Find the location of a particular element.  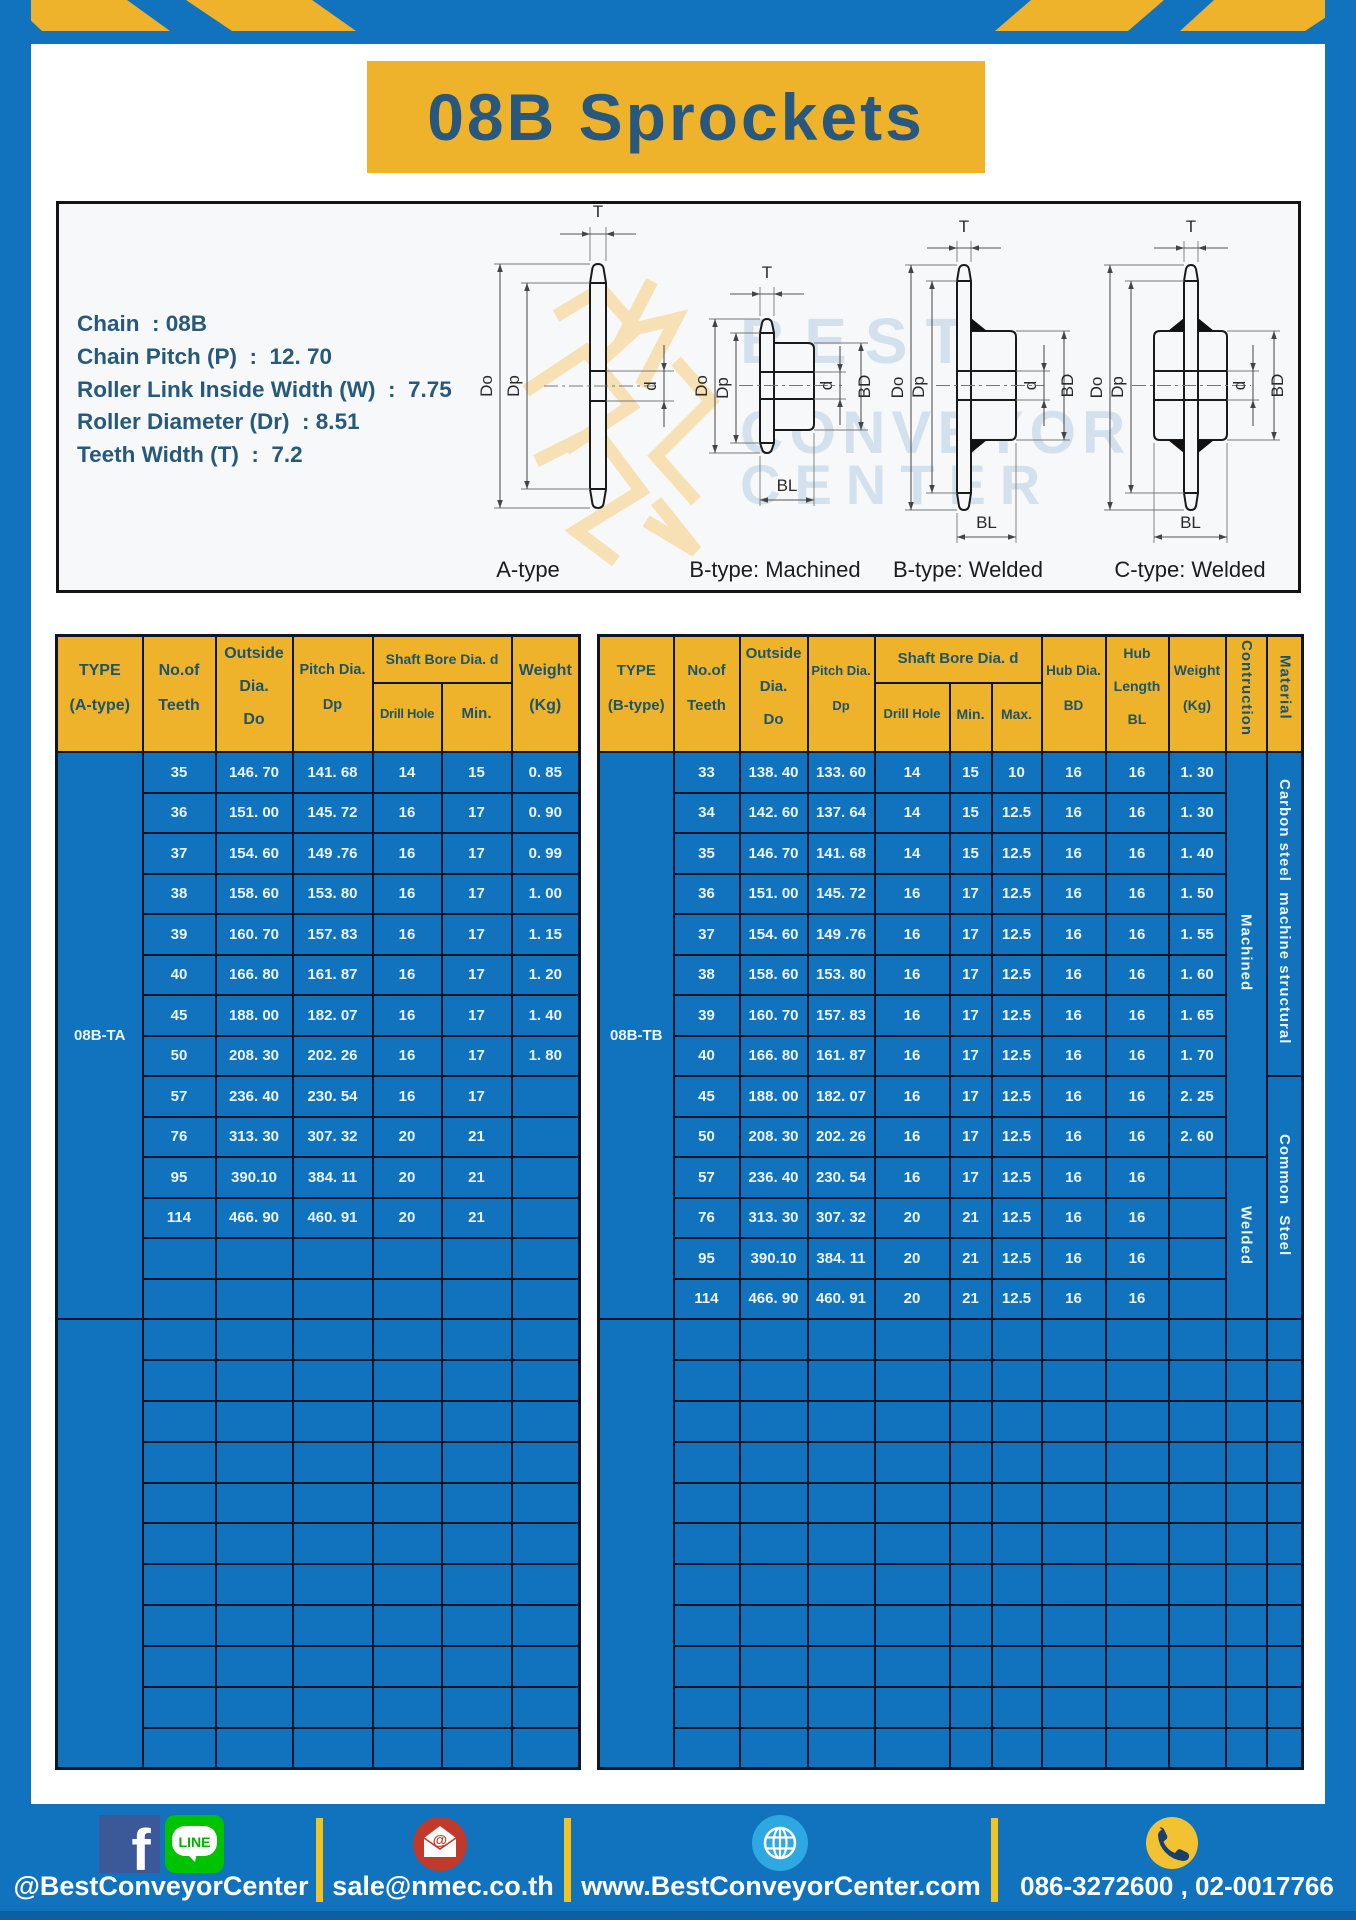

svg-text: A-type is located at coordinates (528, 569).